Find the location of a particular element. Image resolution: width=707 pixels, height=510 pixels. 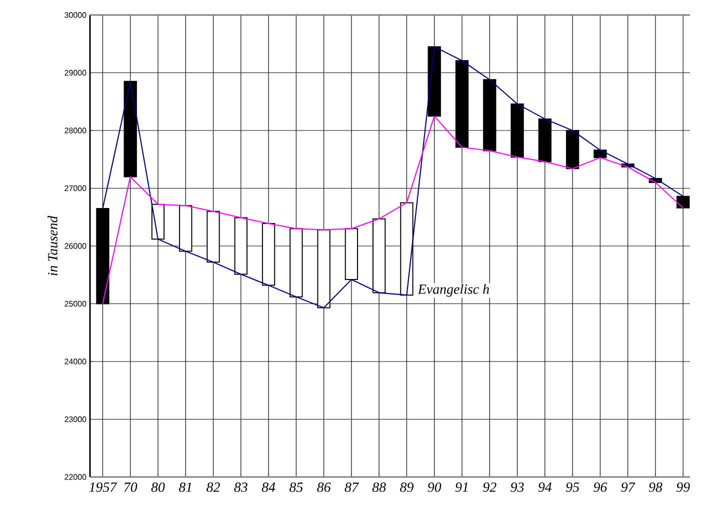

annotation: Evangelisc h is located at coordinates (453, 290).